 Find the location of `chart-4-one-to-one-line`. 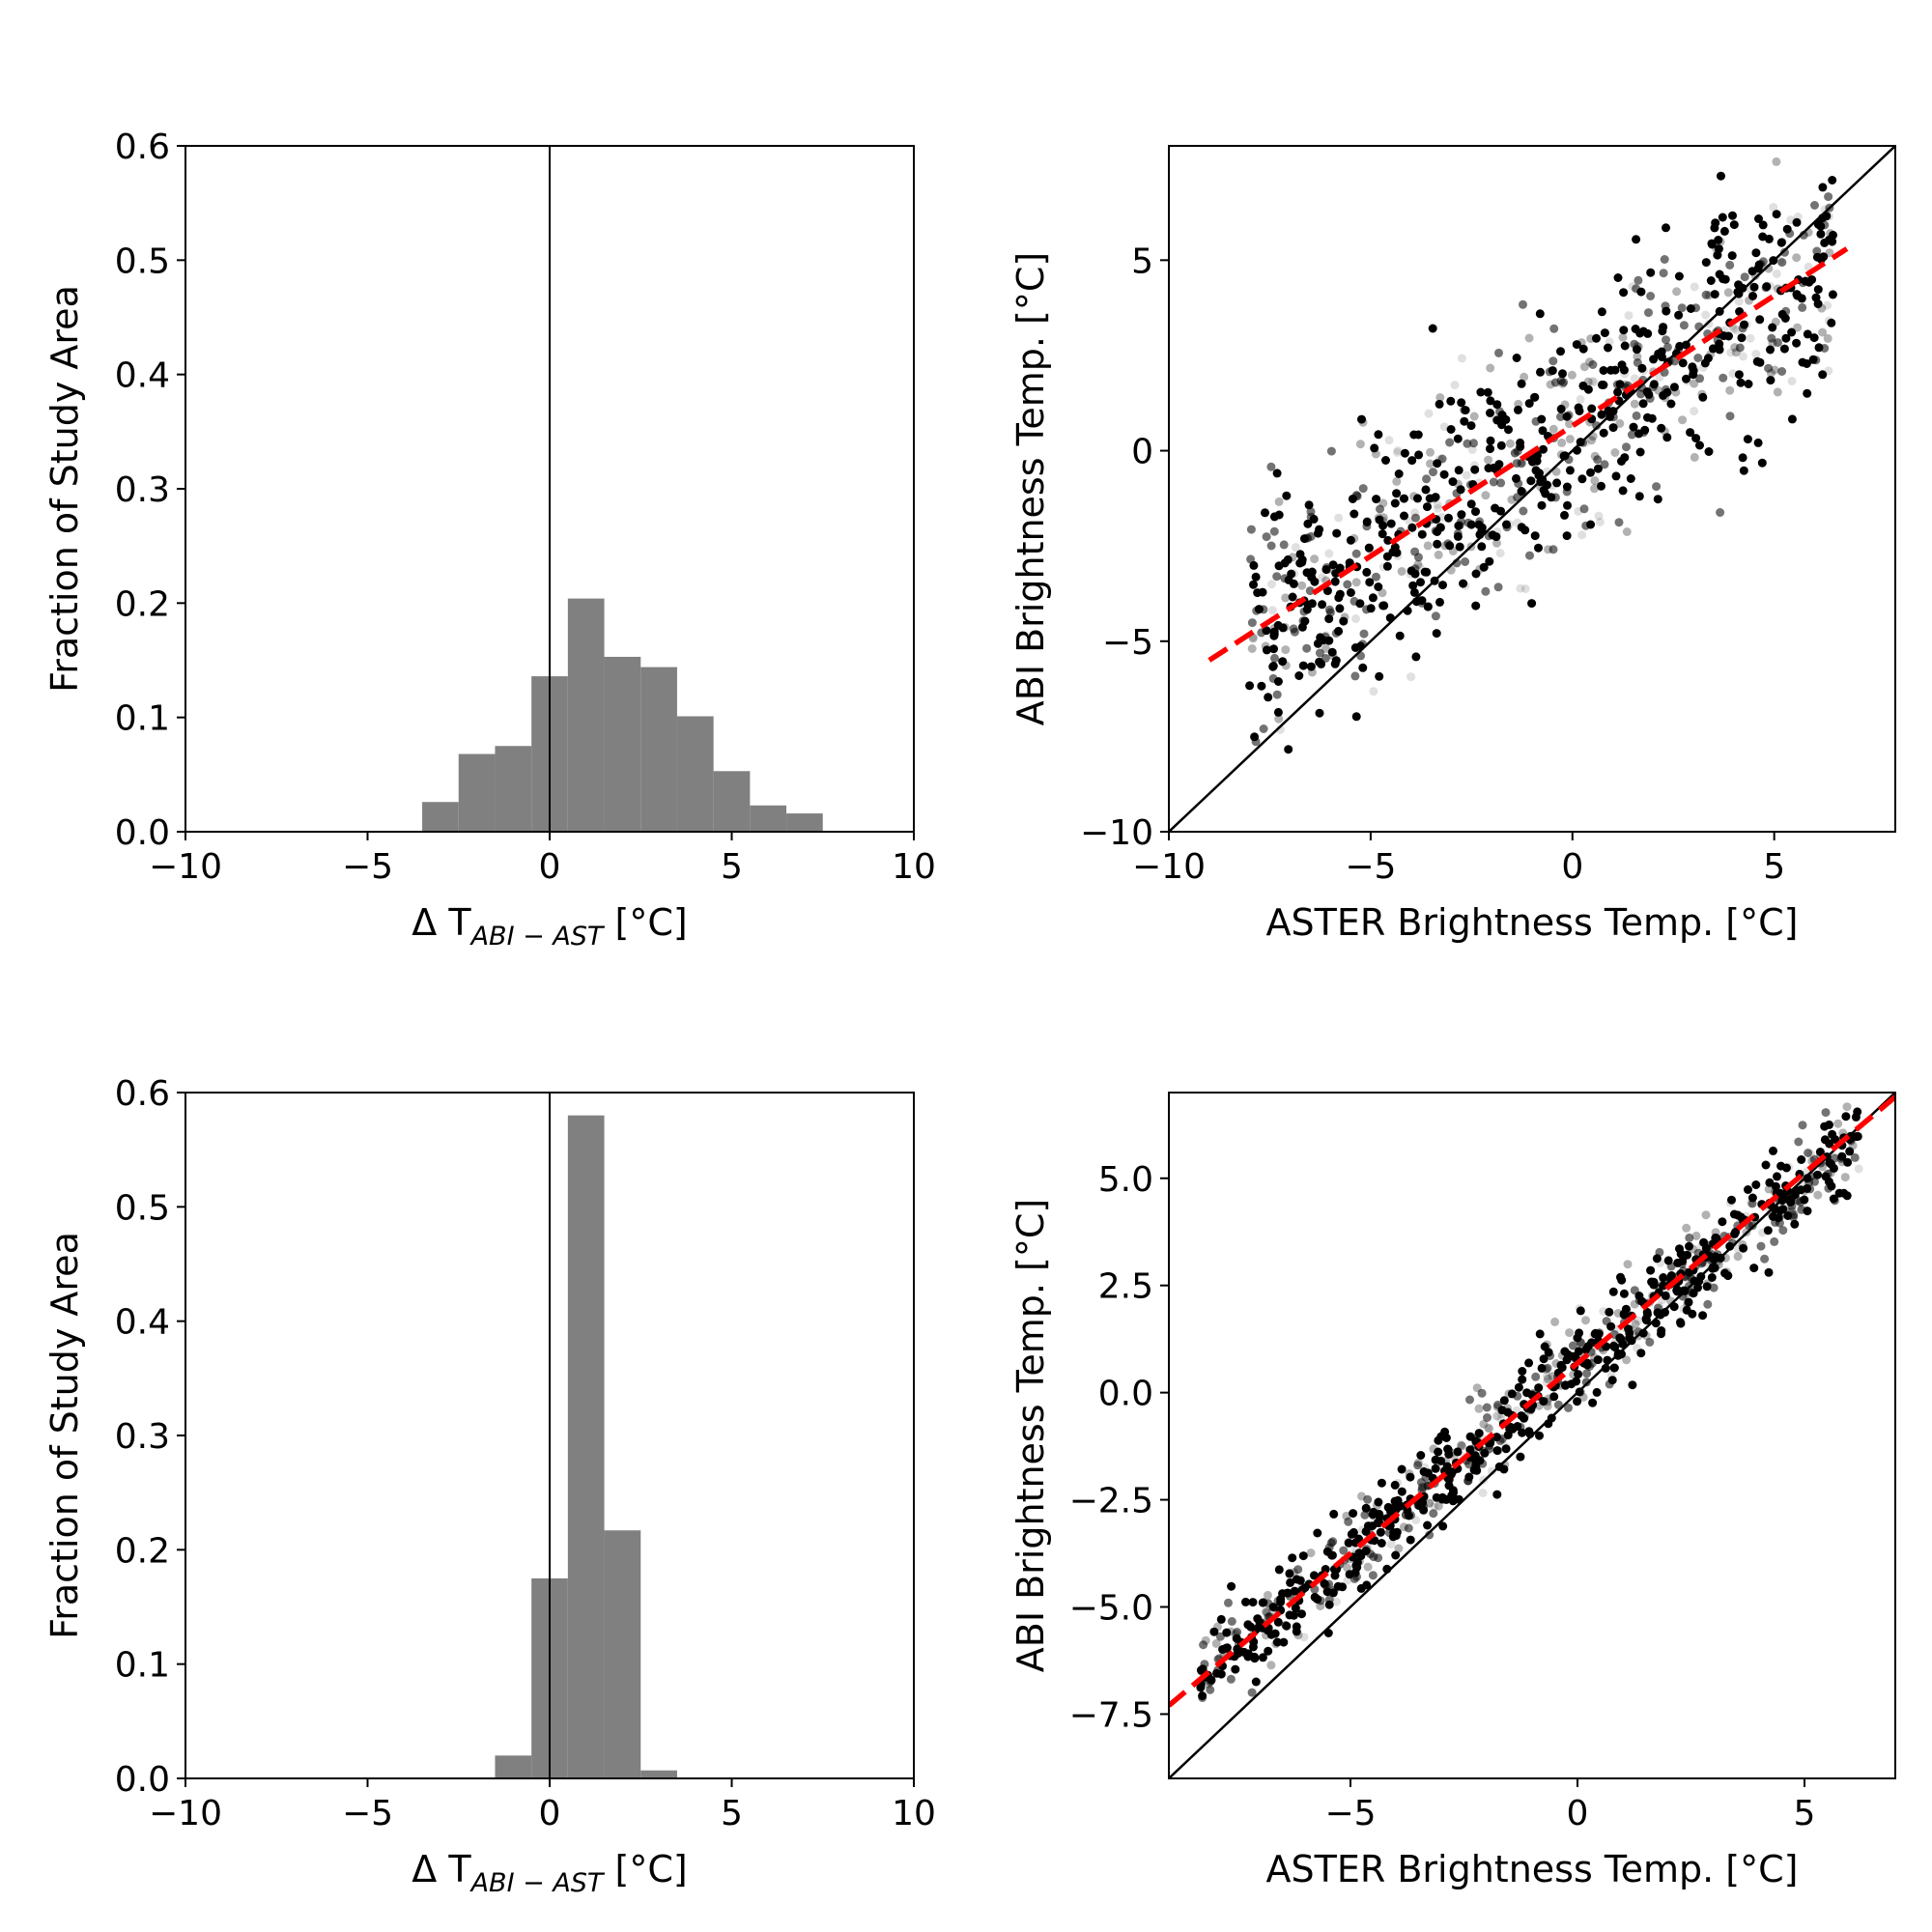

chart-4-one-to-one-line is located at coordinates (1532, 1435).